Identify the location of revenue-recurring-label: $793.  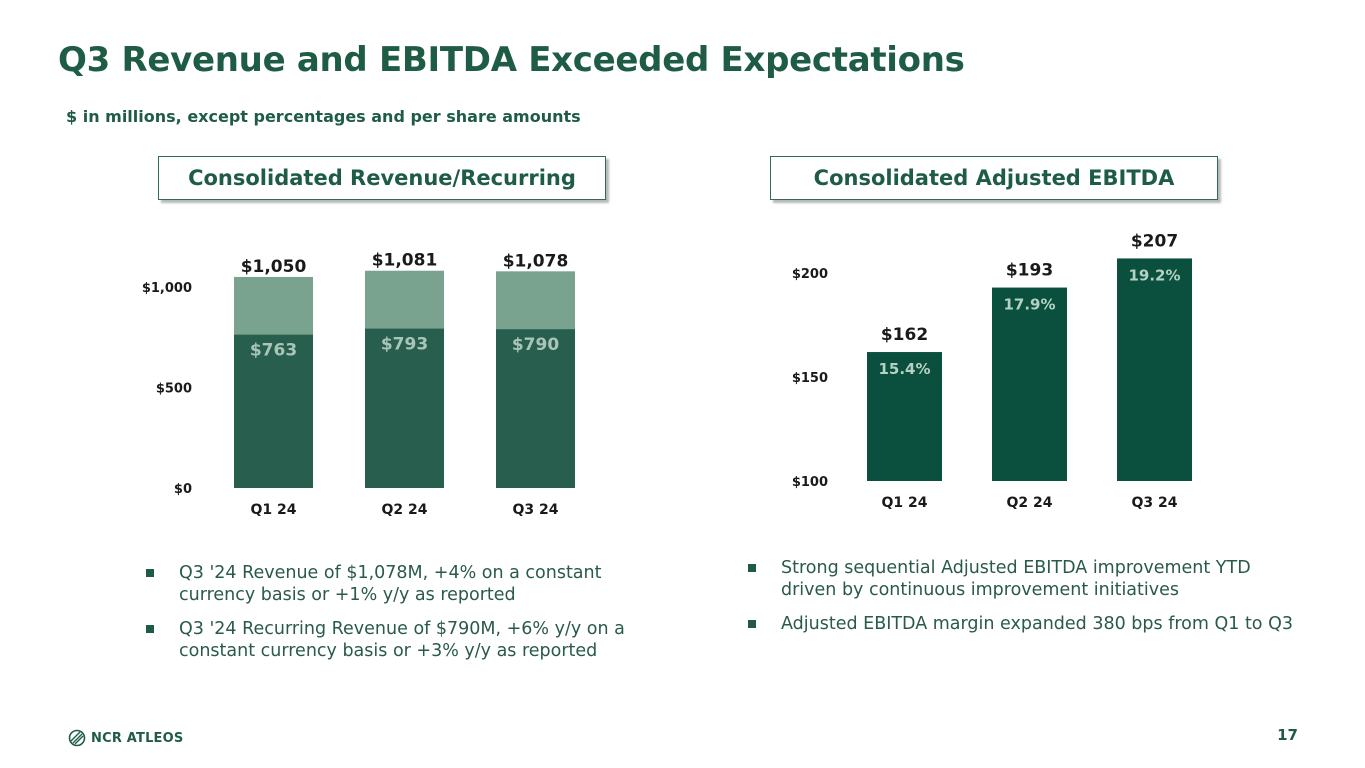
(404, 345).